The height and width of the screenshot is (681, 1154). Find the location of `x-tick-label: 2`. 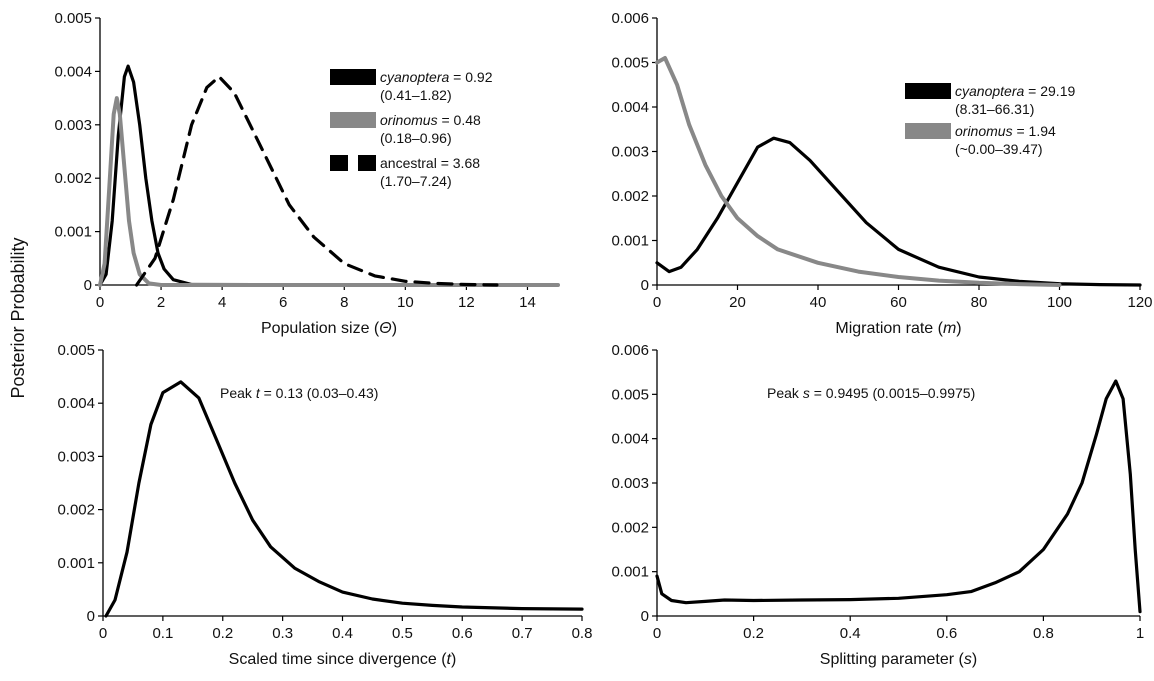

x-tick-label: 2 is located at coordinates (161, 302).